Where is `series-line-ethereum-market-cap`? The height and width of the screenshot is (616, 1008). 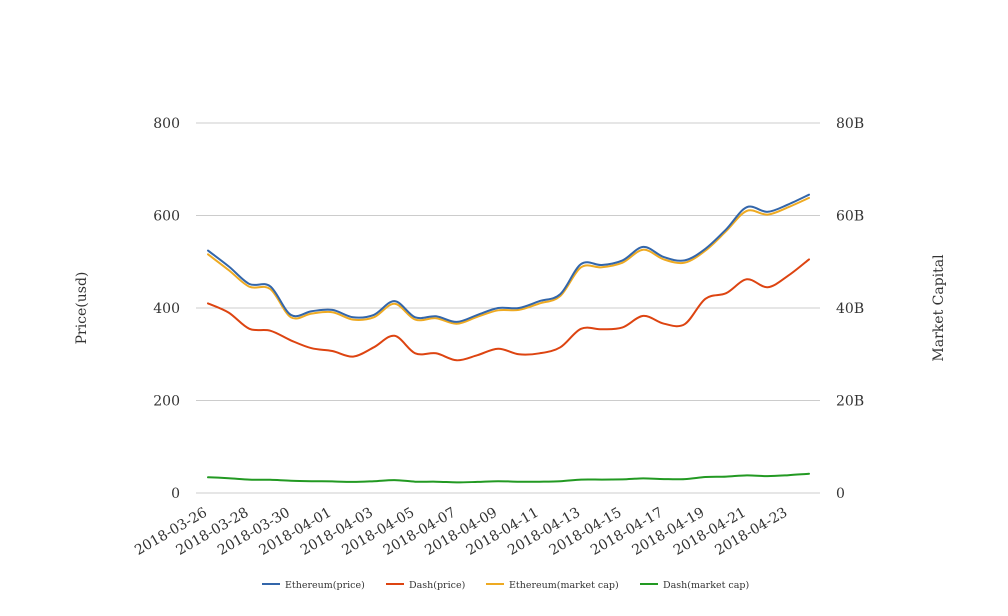
series-line-ethereum-market-cap is located at coordinates (508, 260).